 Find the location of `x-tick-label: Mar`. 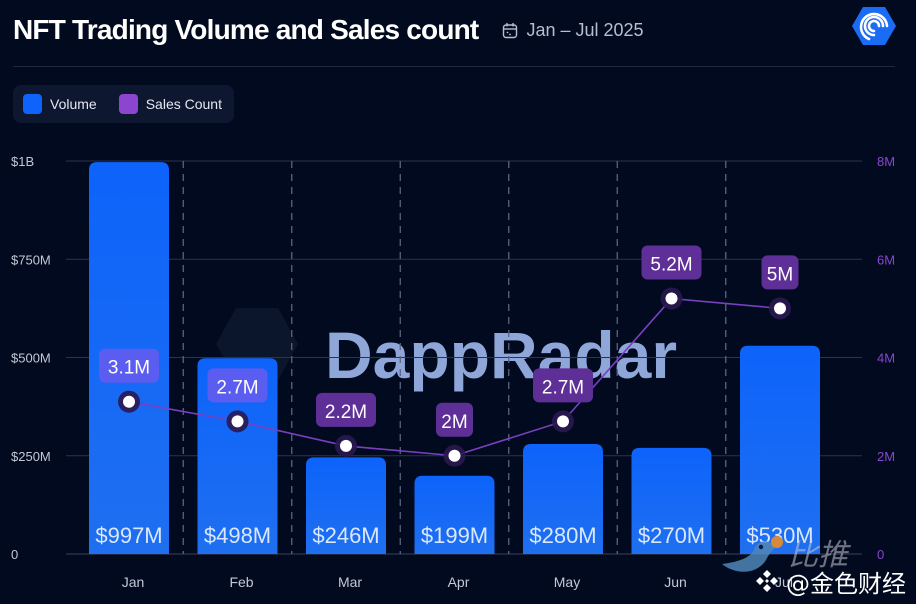

x-tick-label: Mar is located at coordinates (350, 582).